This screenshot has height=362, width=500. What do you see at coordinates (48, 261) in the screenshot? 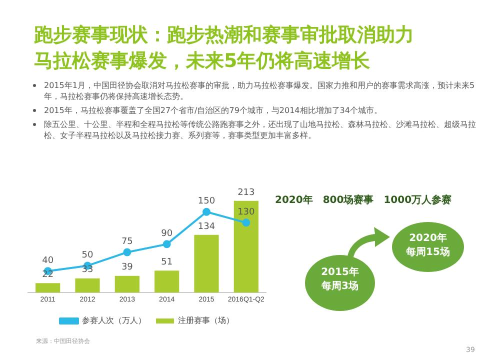
I see `data-label: 40` at bounding box center [48, 261].